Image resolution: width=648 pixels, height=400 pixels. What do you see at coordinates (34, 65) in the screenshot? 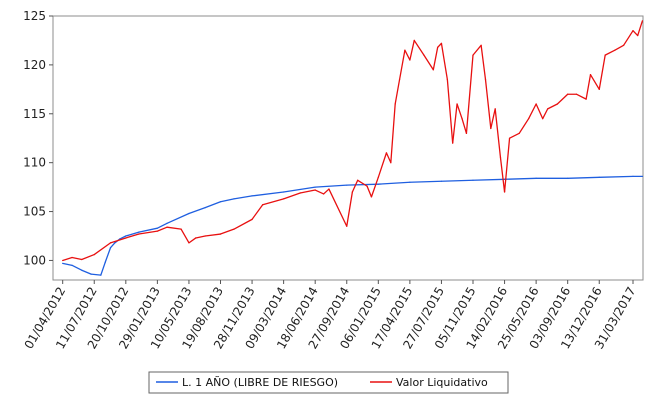
I see `y-tick-label: 120` at bounding box center [34, 65].